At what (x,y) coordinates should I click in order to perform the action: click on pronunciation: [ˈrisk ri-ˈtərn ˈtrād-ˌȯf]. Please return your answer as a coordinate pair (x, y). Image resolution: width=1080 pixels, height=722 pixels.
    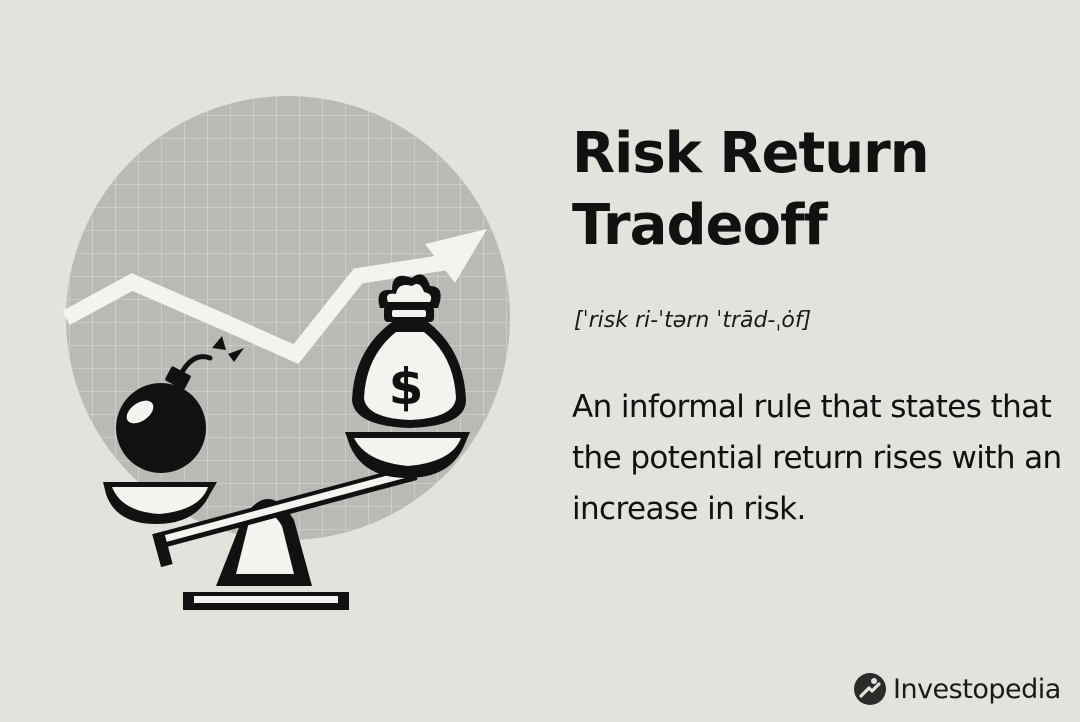
    Looking at the image, I should click on (693, 320).